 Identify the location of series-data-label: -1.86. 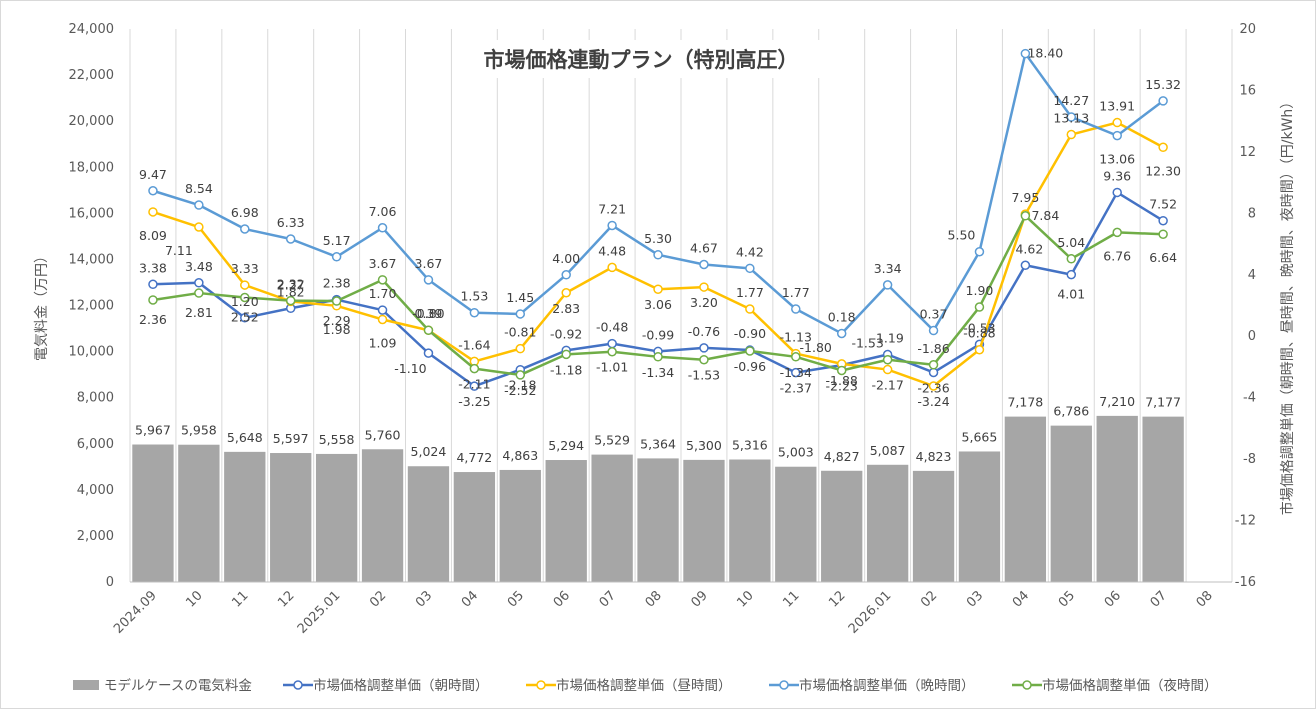
(933, 348).